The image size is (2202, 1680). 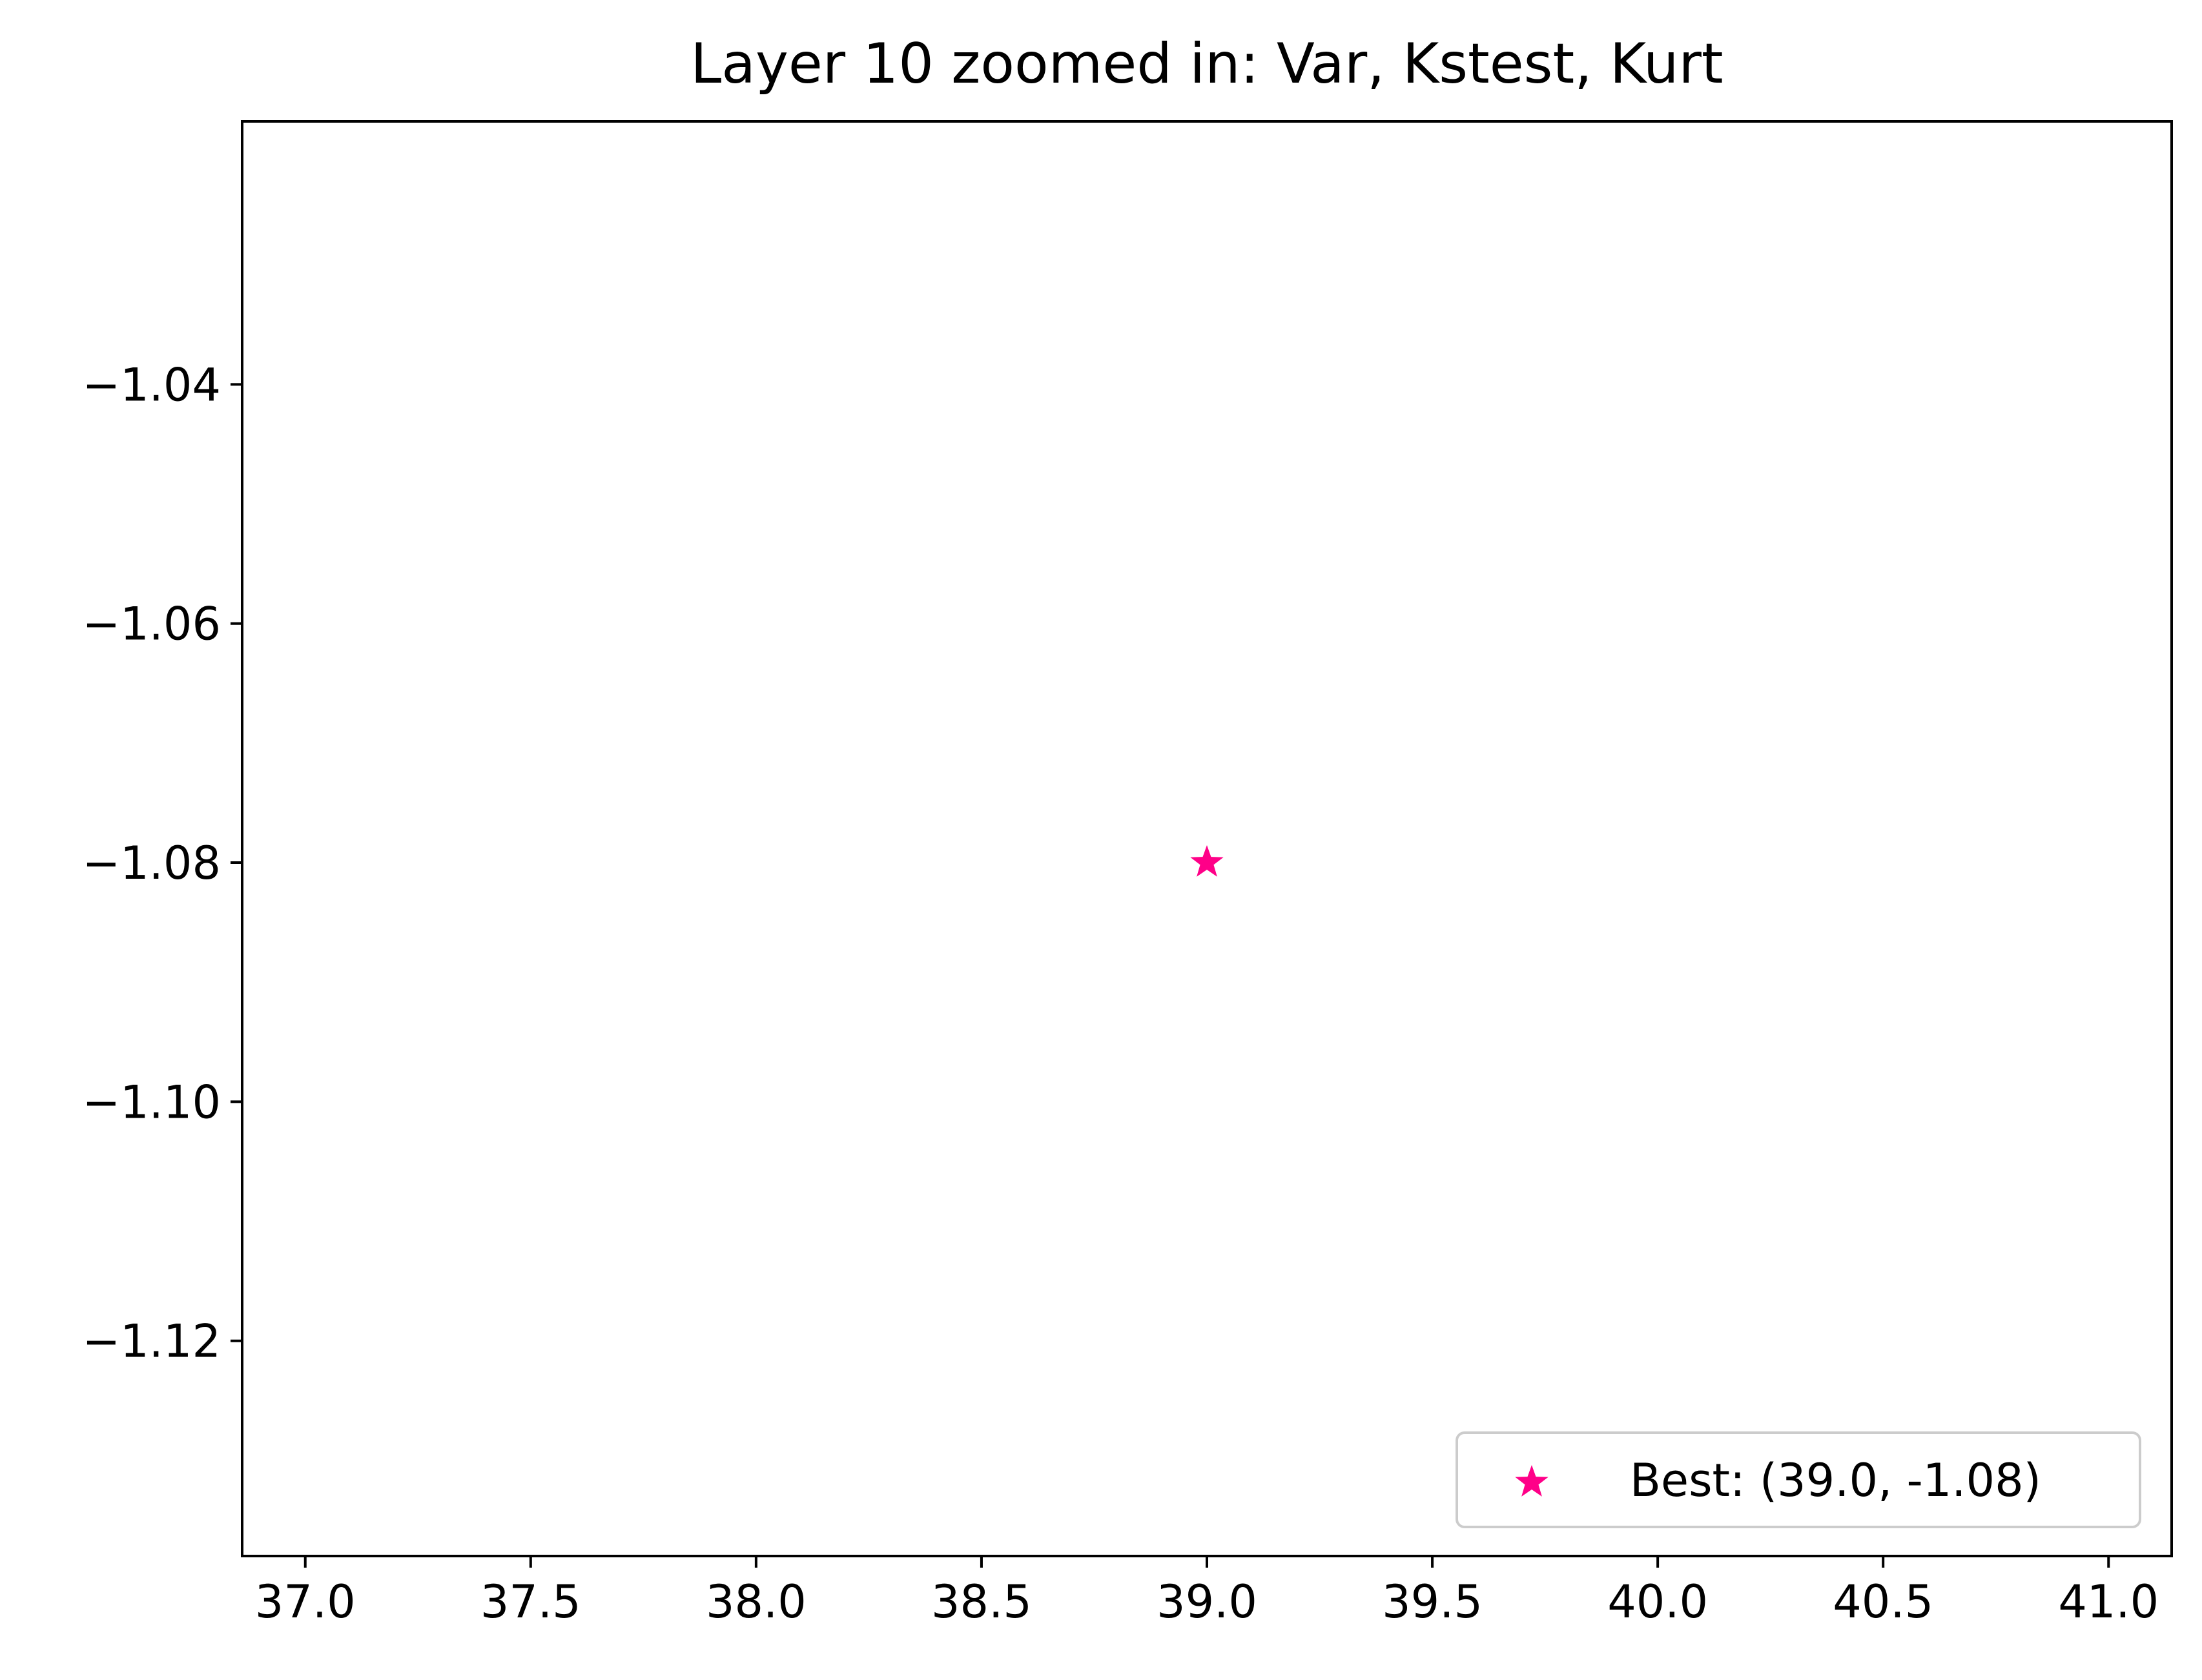 What do you see at coordinates (152, 384) in the screenshot?
I see `y-tick-label: −1.04` at bounding box center [152, 384].